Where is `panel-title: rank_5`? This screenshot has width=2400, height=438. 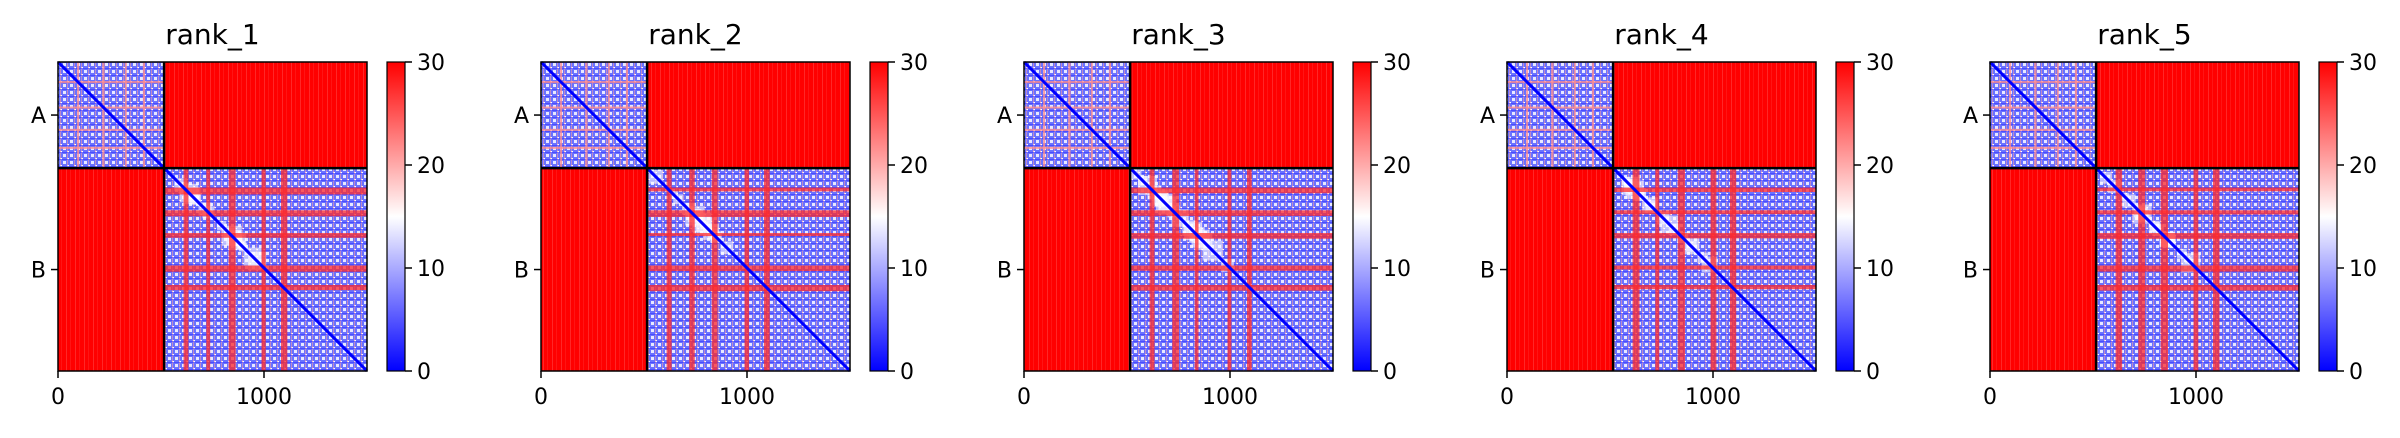 panel-title: rank_5 is located at coordinates (2144, 34).